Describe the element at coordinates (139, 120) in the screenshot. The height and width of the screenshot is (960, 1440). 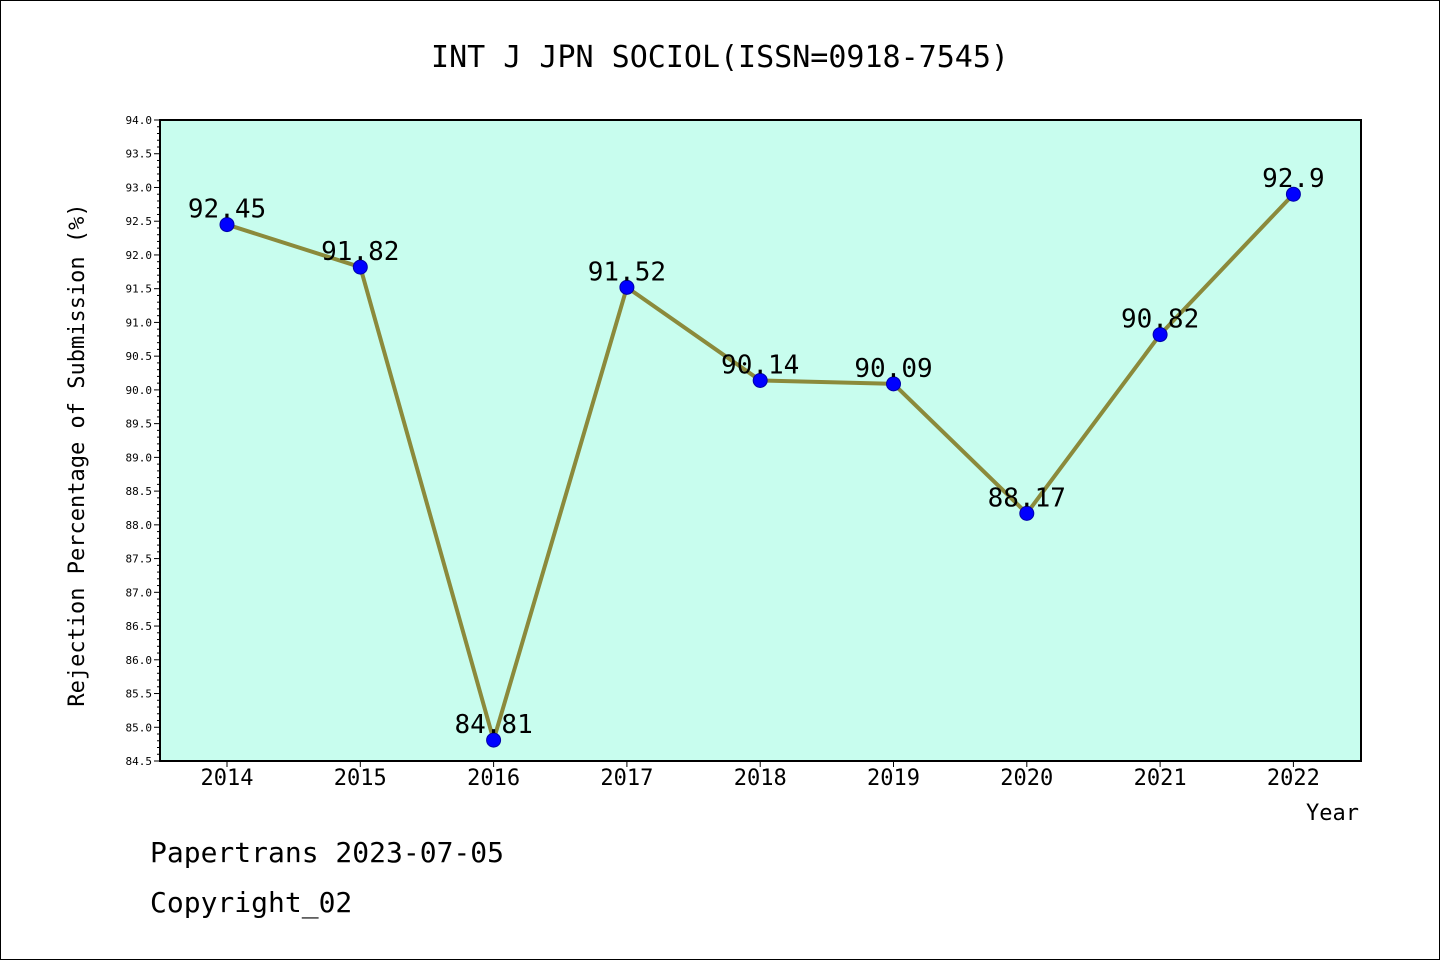
I see `y-tick-label: 94.0` at that location.